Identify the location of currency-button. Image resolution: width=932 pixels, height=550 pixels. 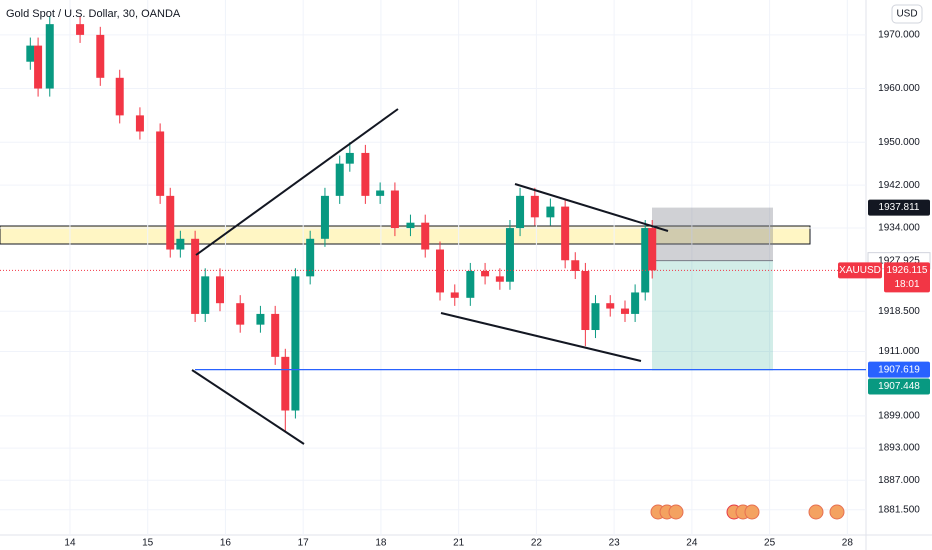
(907, 14).